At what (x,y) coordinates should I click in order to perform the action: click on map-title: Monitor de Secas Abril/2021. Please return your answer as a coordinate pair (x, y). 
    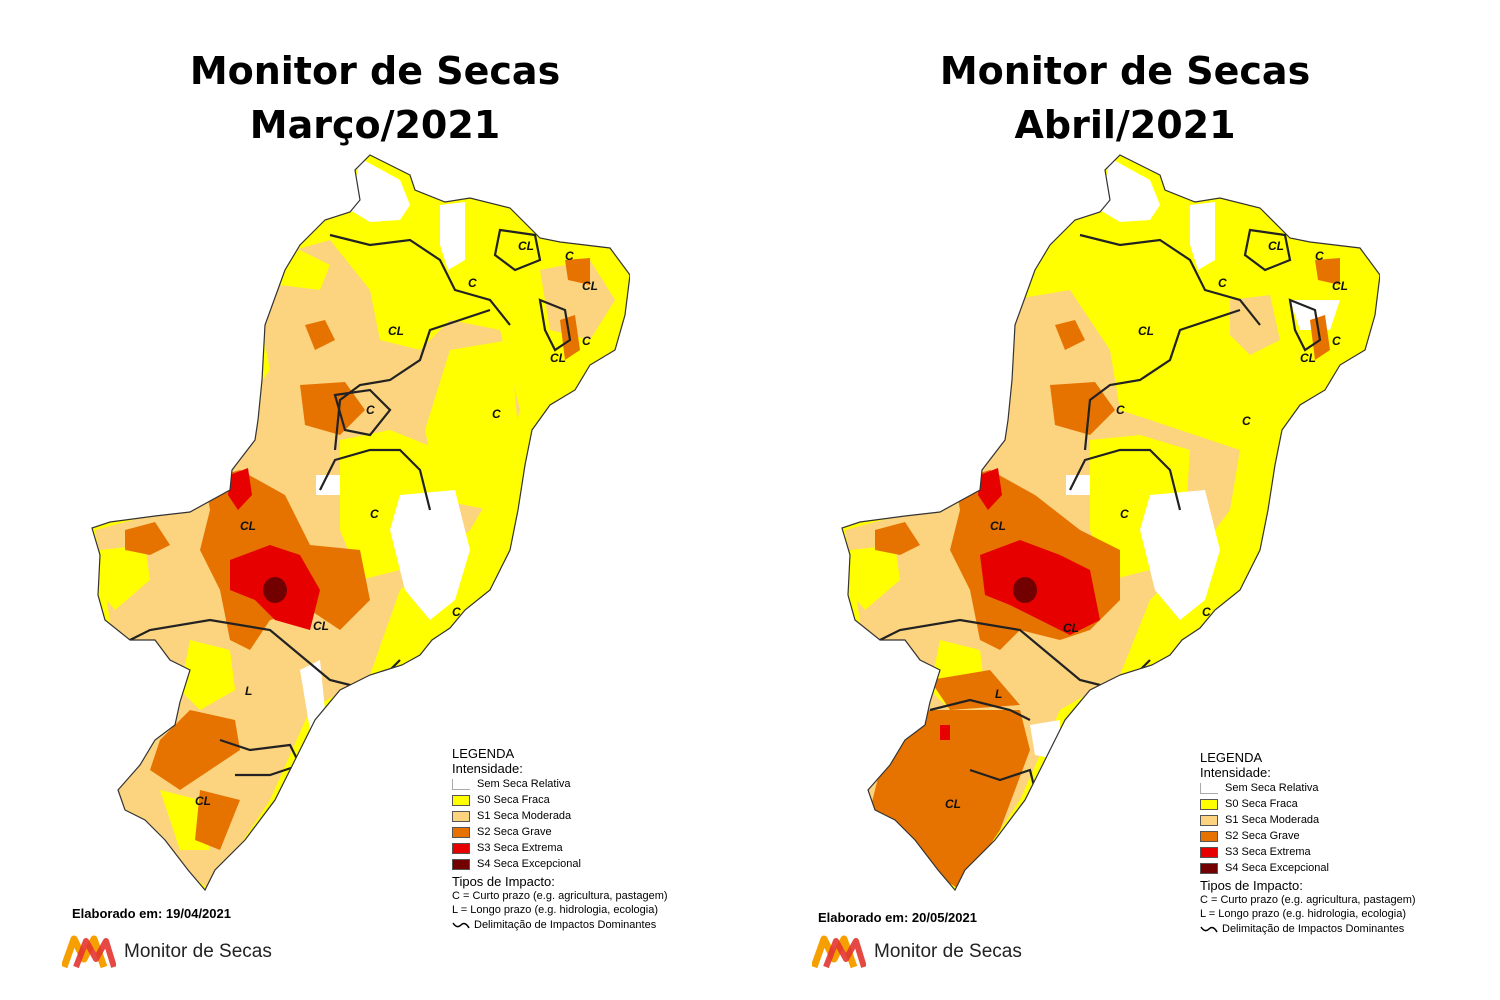
    Looking at the image, I should click on (1125, 98).